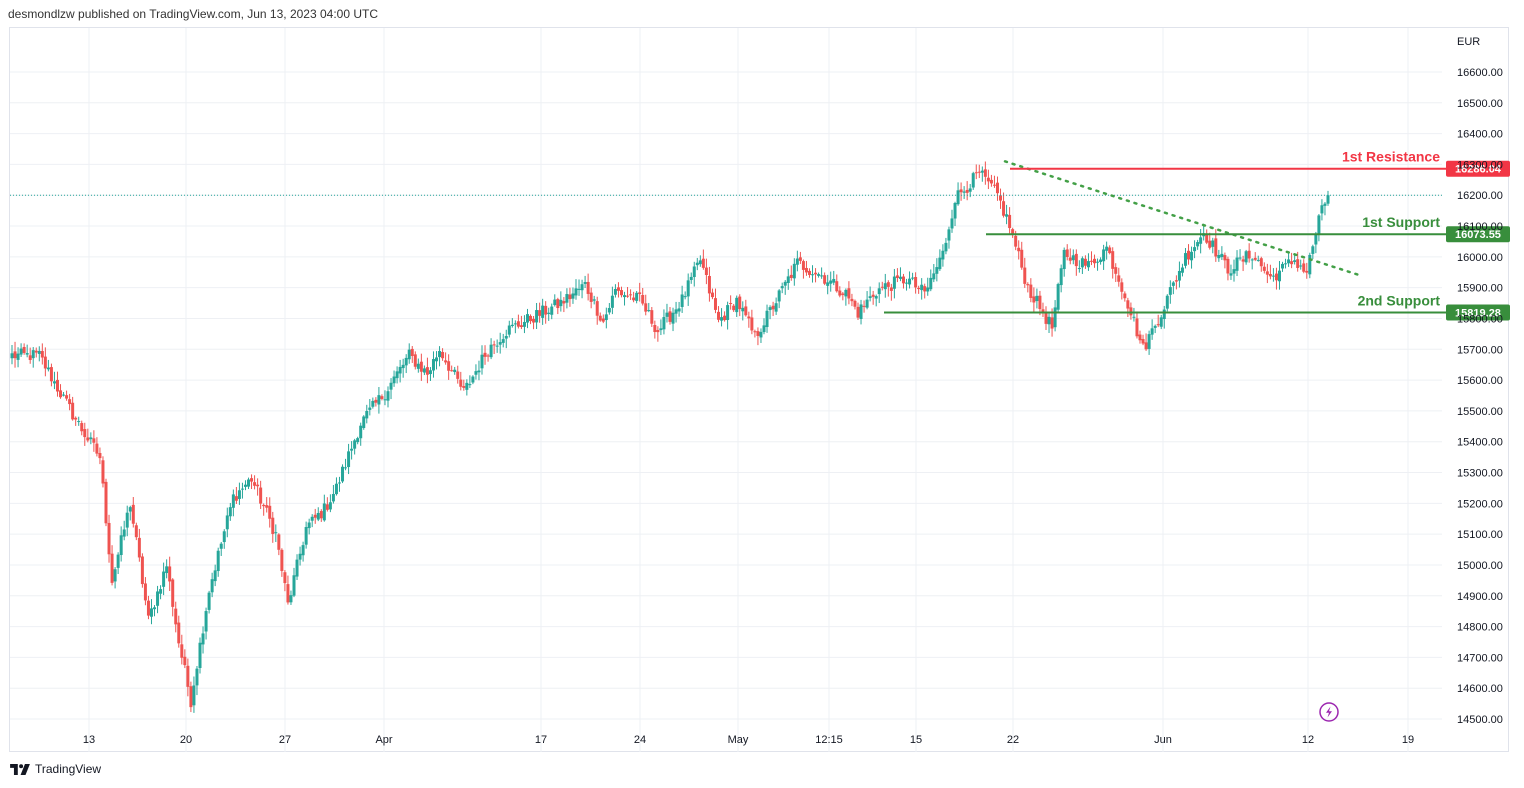 This screenshot has width=1524, height=788. I want to click on y-tick-label: 14800.00, so click(1480, 628).